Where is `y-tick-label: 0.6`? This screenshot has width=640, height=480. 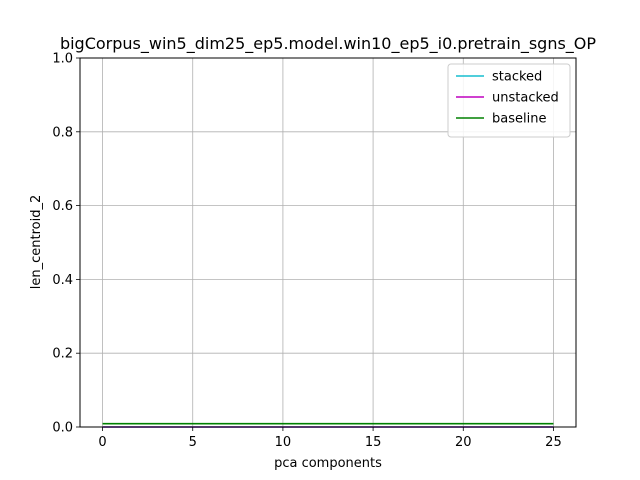 y-tick-label: 0.6 is located at coordinates (62, 206).